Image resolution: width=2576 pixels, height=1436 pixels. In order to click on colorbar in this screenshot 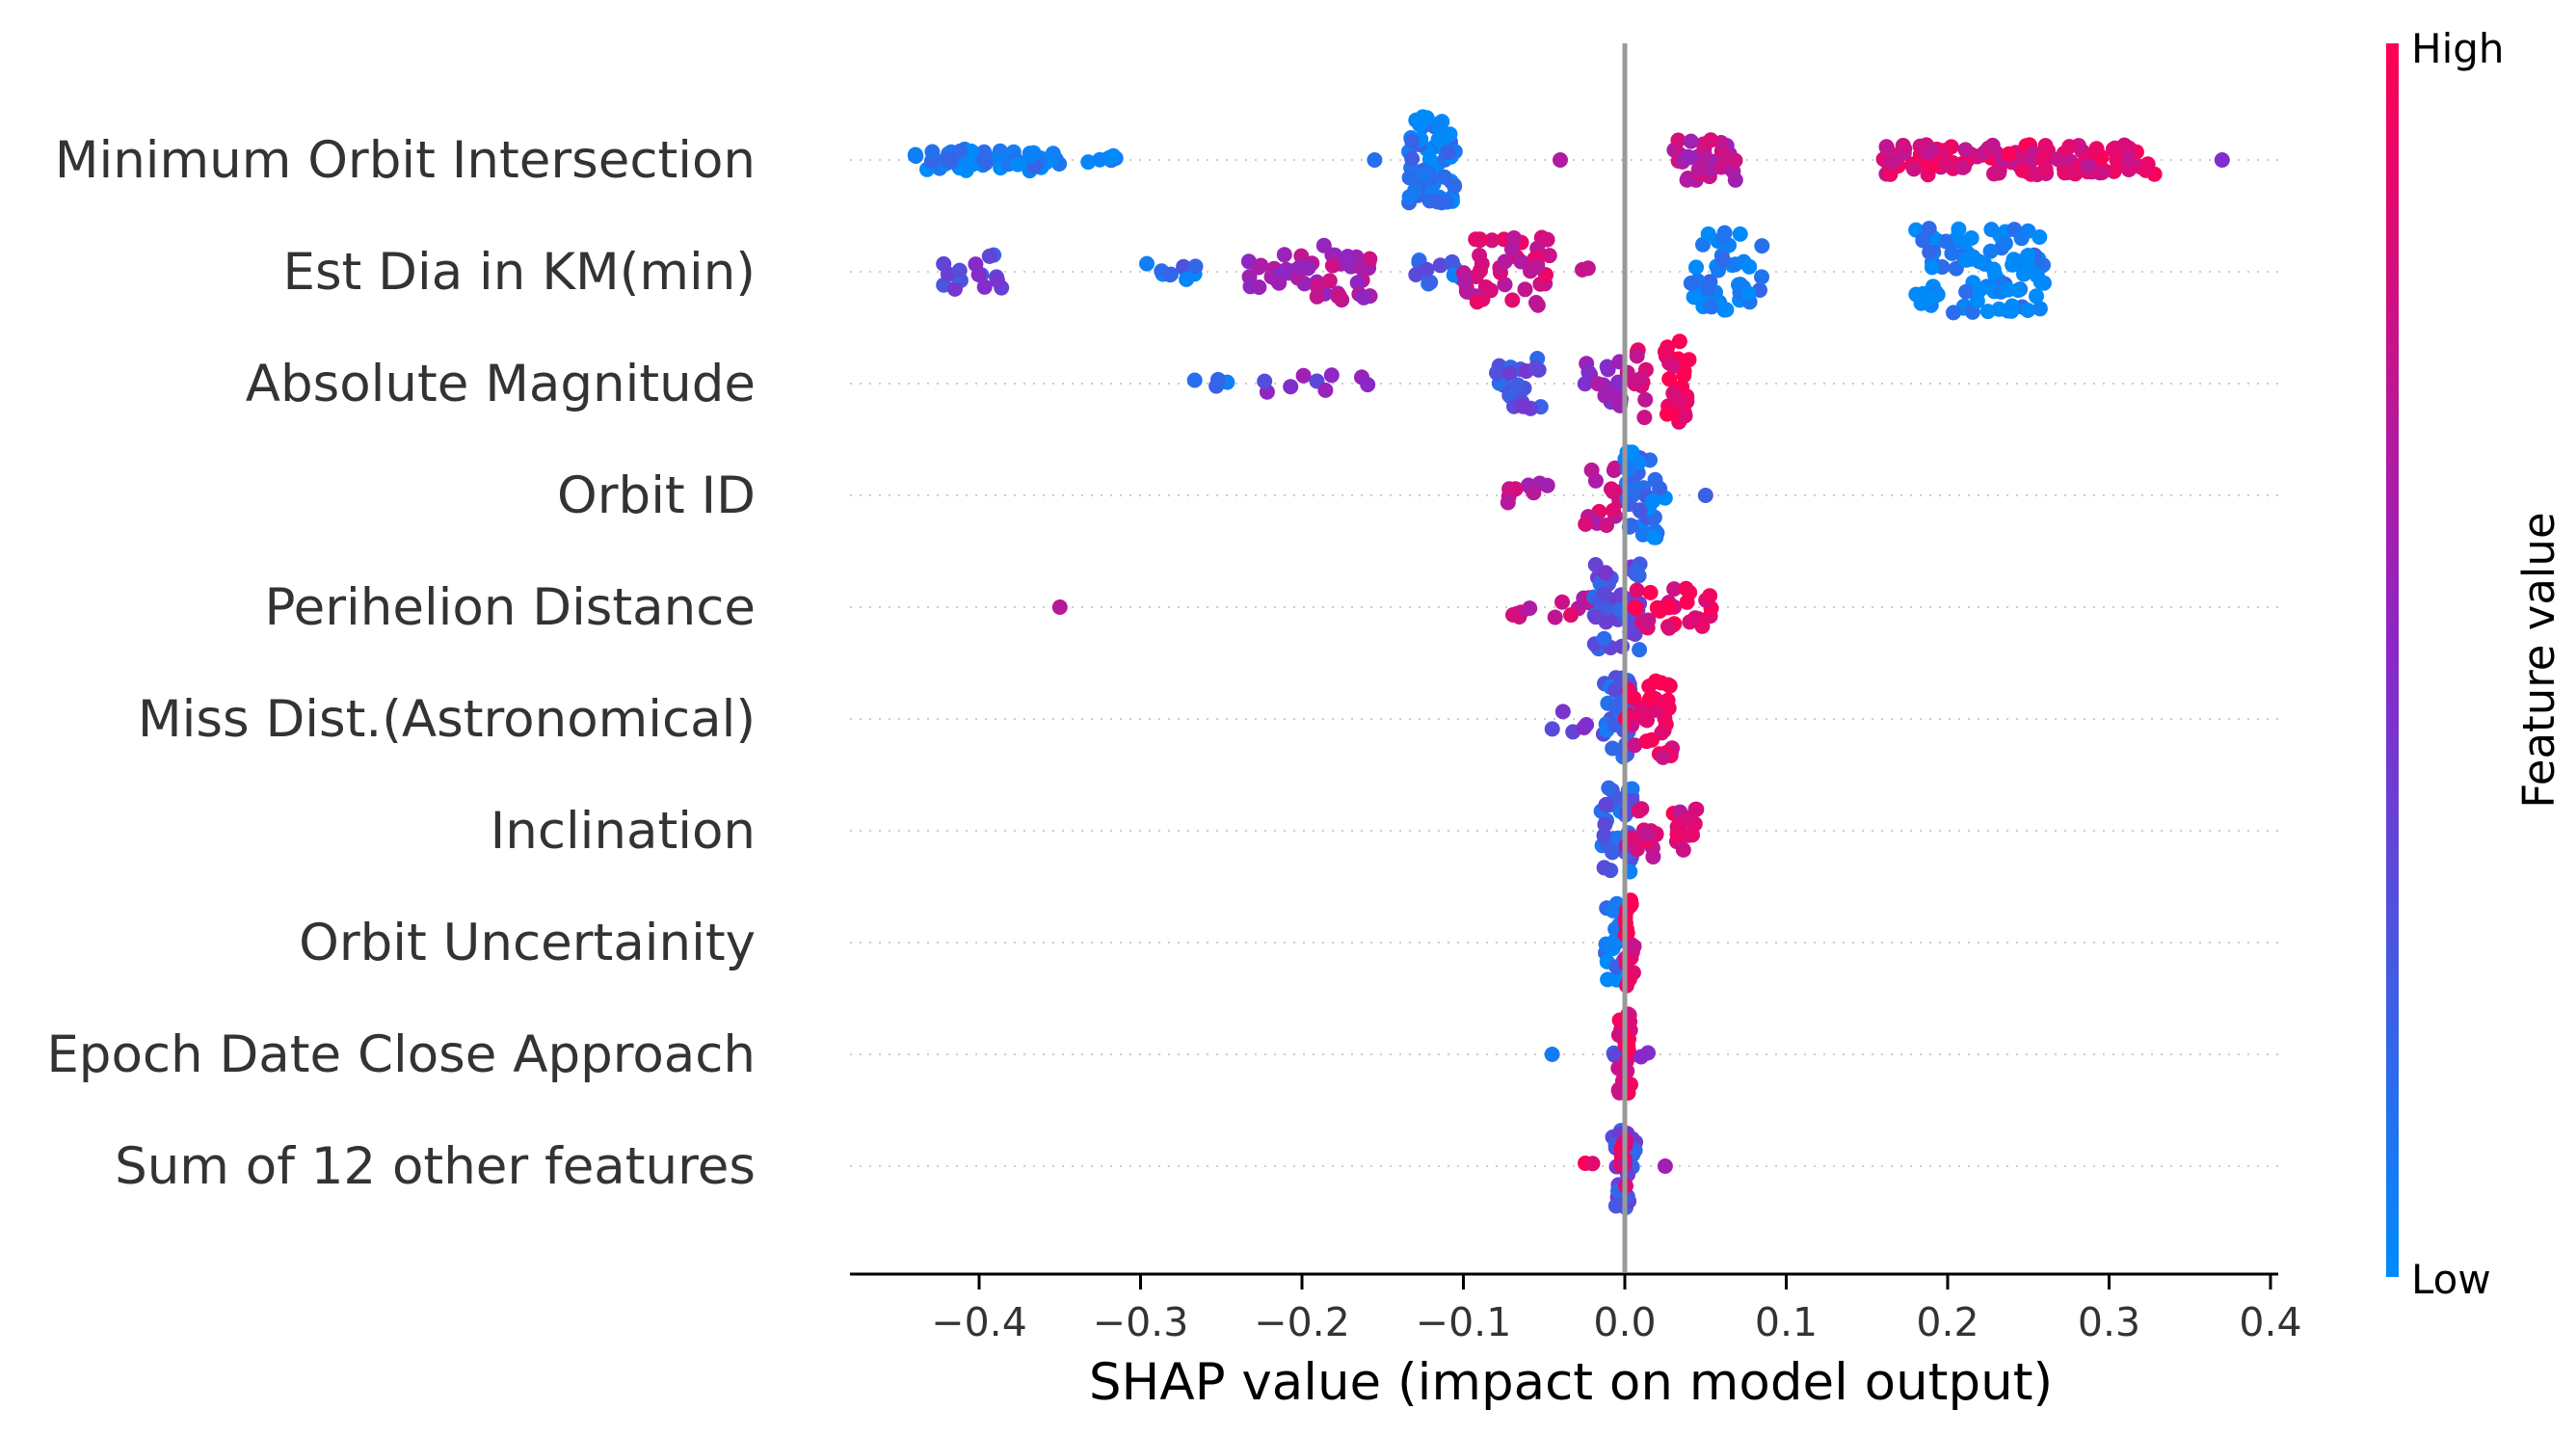, I will do `click(2392, 660)`.